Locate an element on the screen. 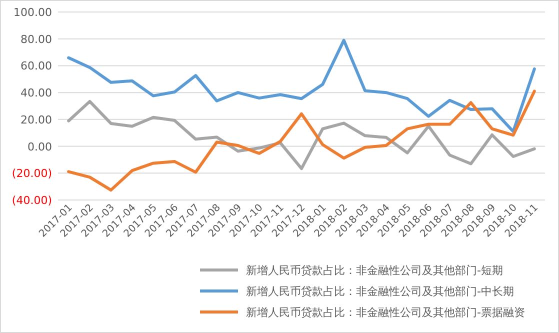 Image resolution: width=559 pixels, height=333 pixels. y-tick-label: 80.00 is located at coordinates (36, 39).